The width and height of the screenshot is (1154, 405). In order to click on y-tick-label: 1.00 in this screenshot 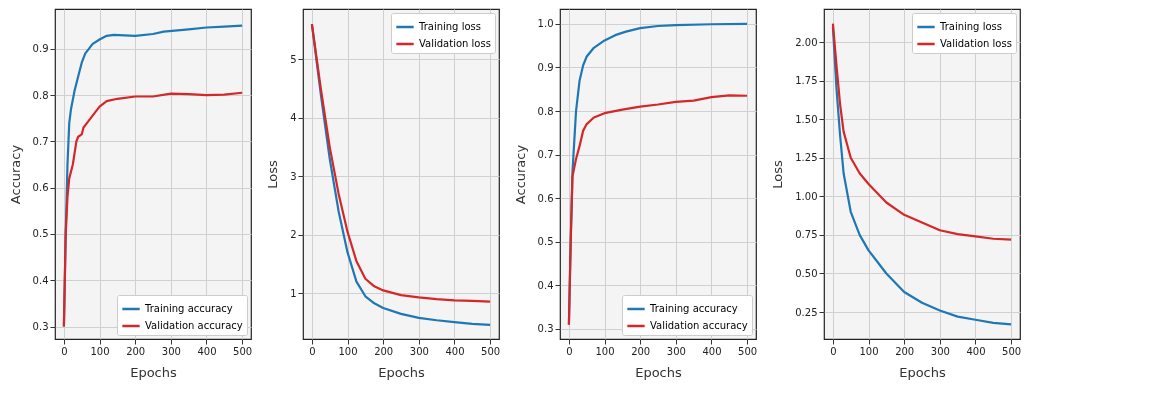, I will do `click(806, 196)`.